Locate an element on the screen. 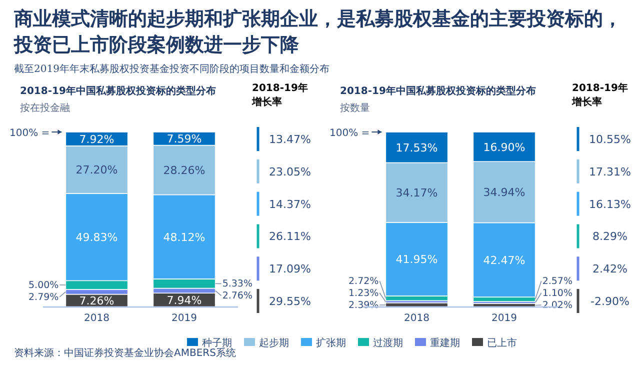  data-label: 7.94% is located at coordinates (184, 301).